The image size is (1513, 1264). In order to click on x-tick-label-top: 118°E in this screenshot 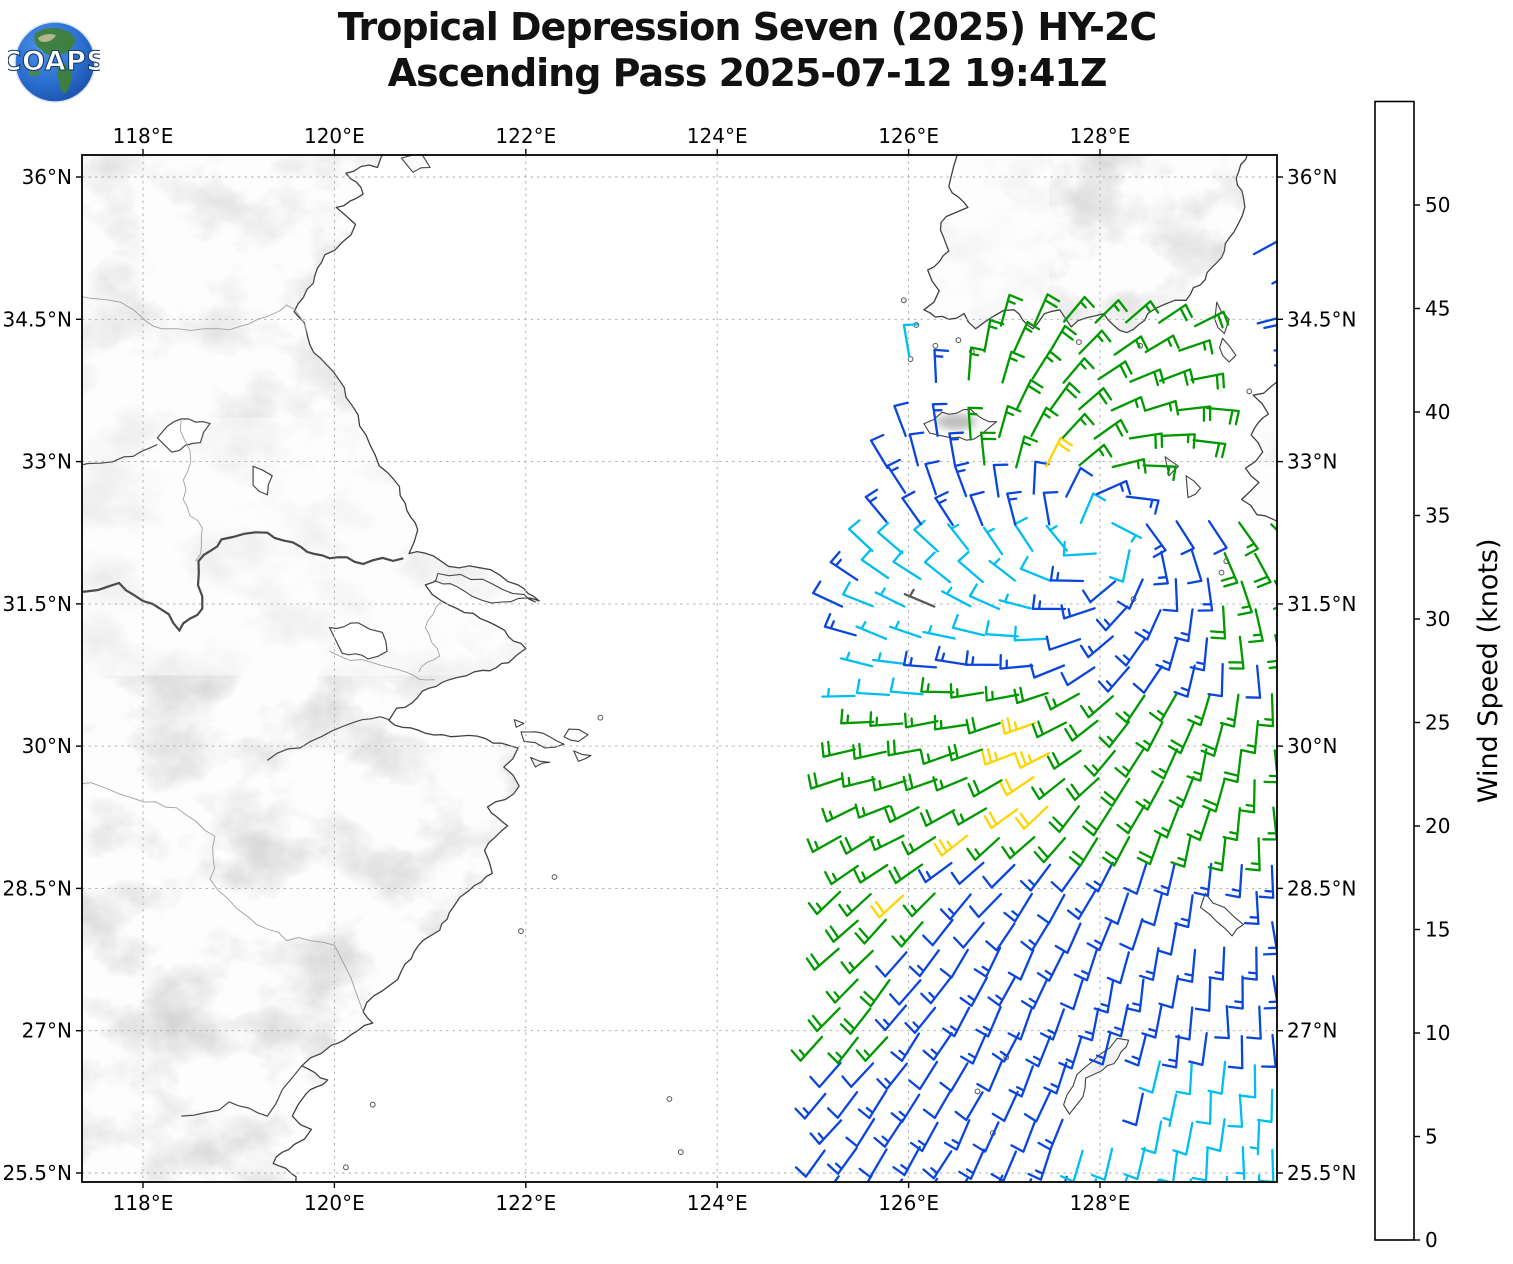, I will do `click(143, 136)`.